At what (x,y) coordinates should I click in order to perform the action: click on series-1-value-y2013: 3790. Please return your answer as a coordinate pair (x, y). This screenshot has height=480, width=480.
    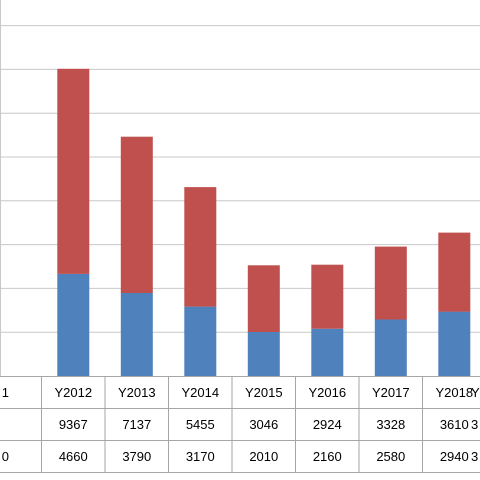
    Looking at the image, I should click on (136, 456).